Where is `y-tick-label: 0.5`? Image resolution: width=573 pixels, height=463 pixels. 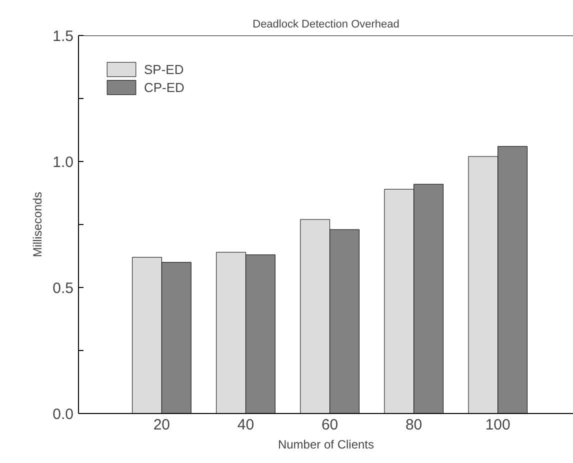 y-tick-label: 0.5 is located at coordinates (63, 288).